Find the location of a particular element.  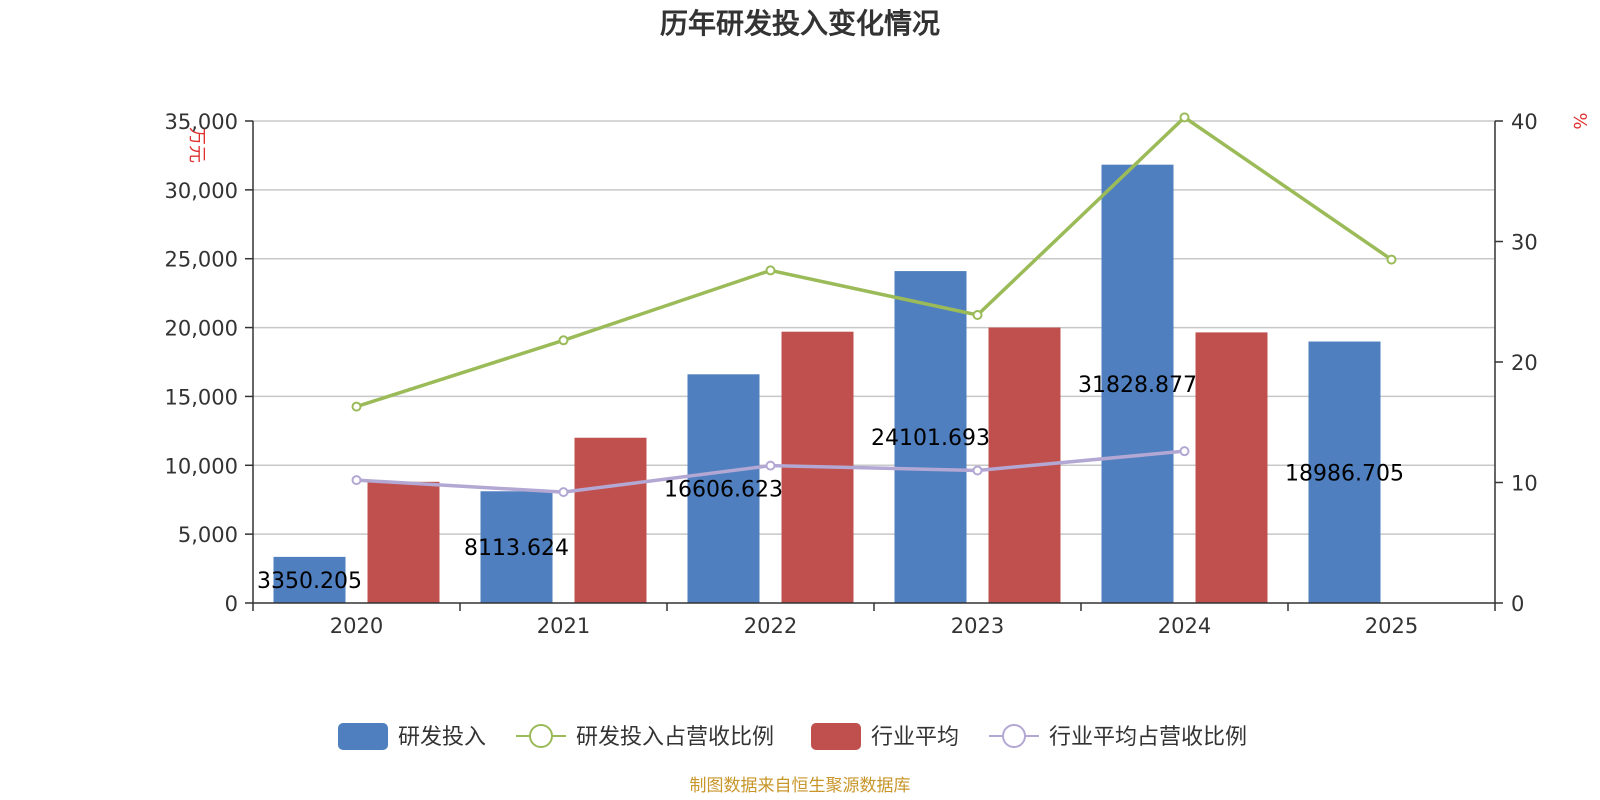

legend-item: 行业平均 is located at coordinates (885, 736).